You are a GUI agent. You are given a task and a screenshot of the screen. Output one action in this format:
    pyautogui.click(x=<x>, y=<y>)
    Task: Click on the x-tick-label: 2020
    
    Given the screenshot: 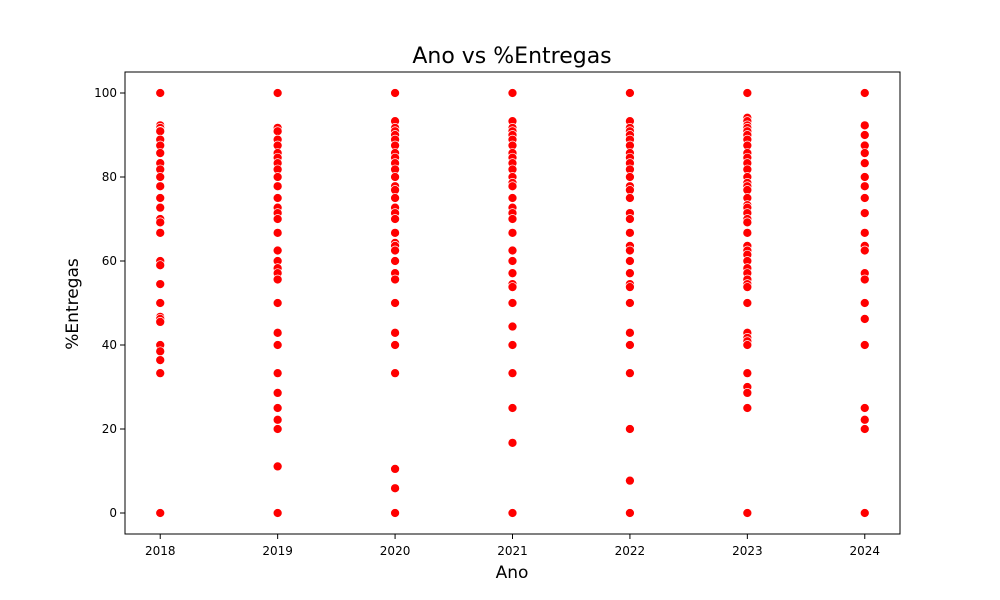 What is the action you would take?
    pyautogui.click(x=395, y=551)
    